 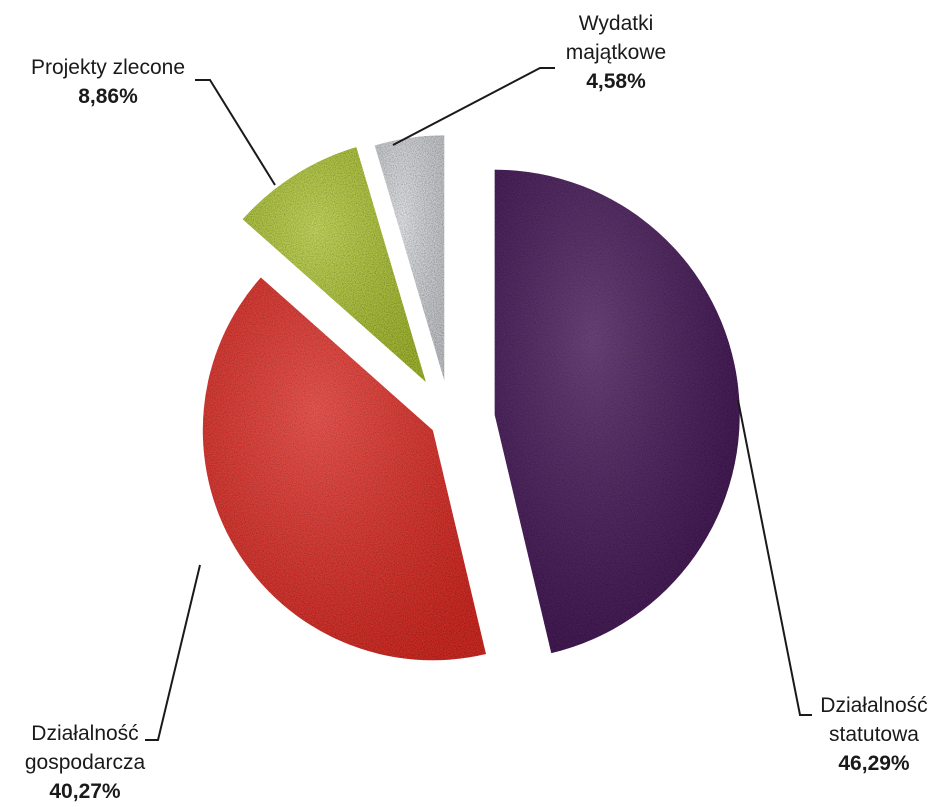 I want to click on data-label-dzialalnosc-gospodarcza: Działalność gospodarcza 40,27%, so click(x=85, y=762).